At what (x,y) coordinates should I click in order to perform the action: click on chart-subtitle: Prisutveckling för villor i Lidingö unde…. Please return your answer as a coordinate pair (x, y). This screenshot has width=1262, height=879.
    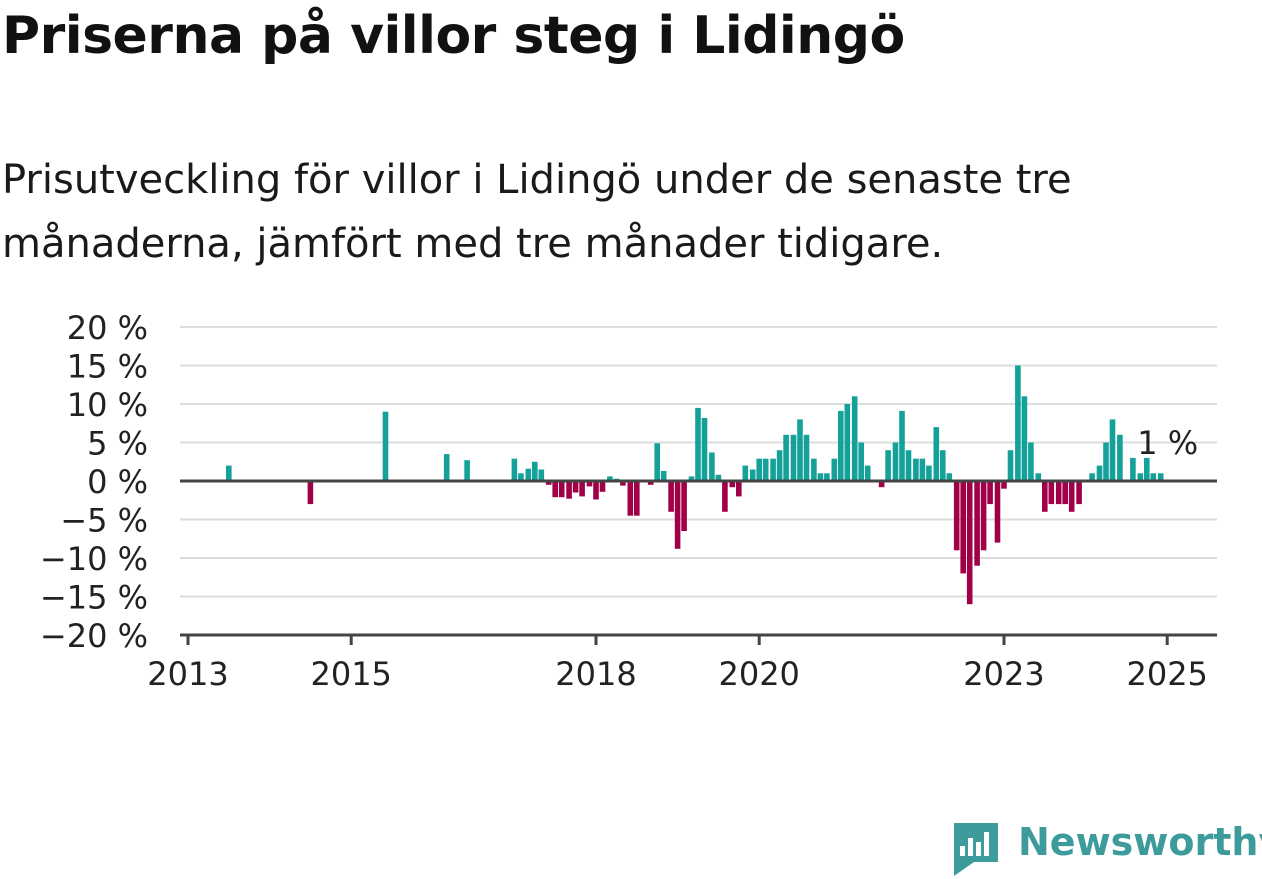
    Looking at the image, I should click on (537, 212).